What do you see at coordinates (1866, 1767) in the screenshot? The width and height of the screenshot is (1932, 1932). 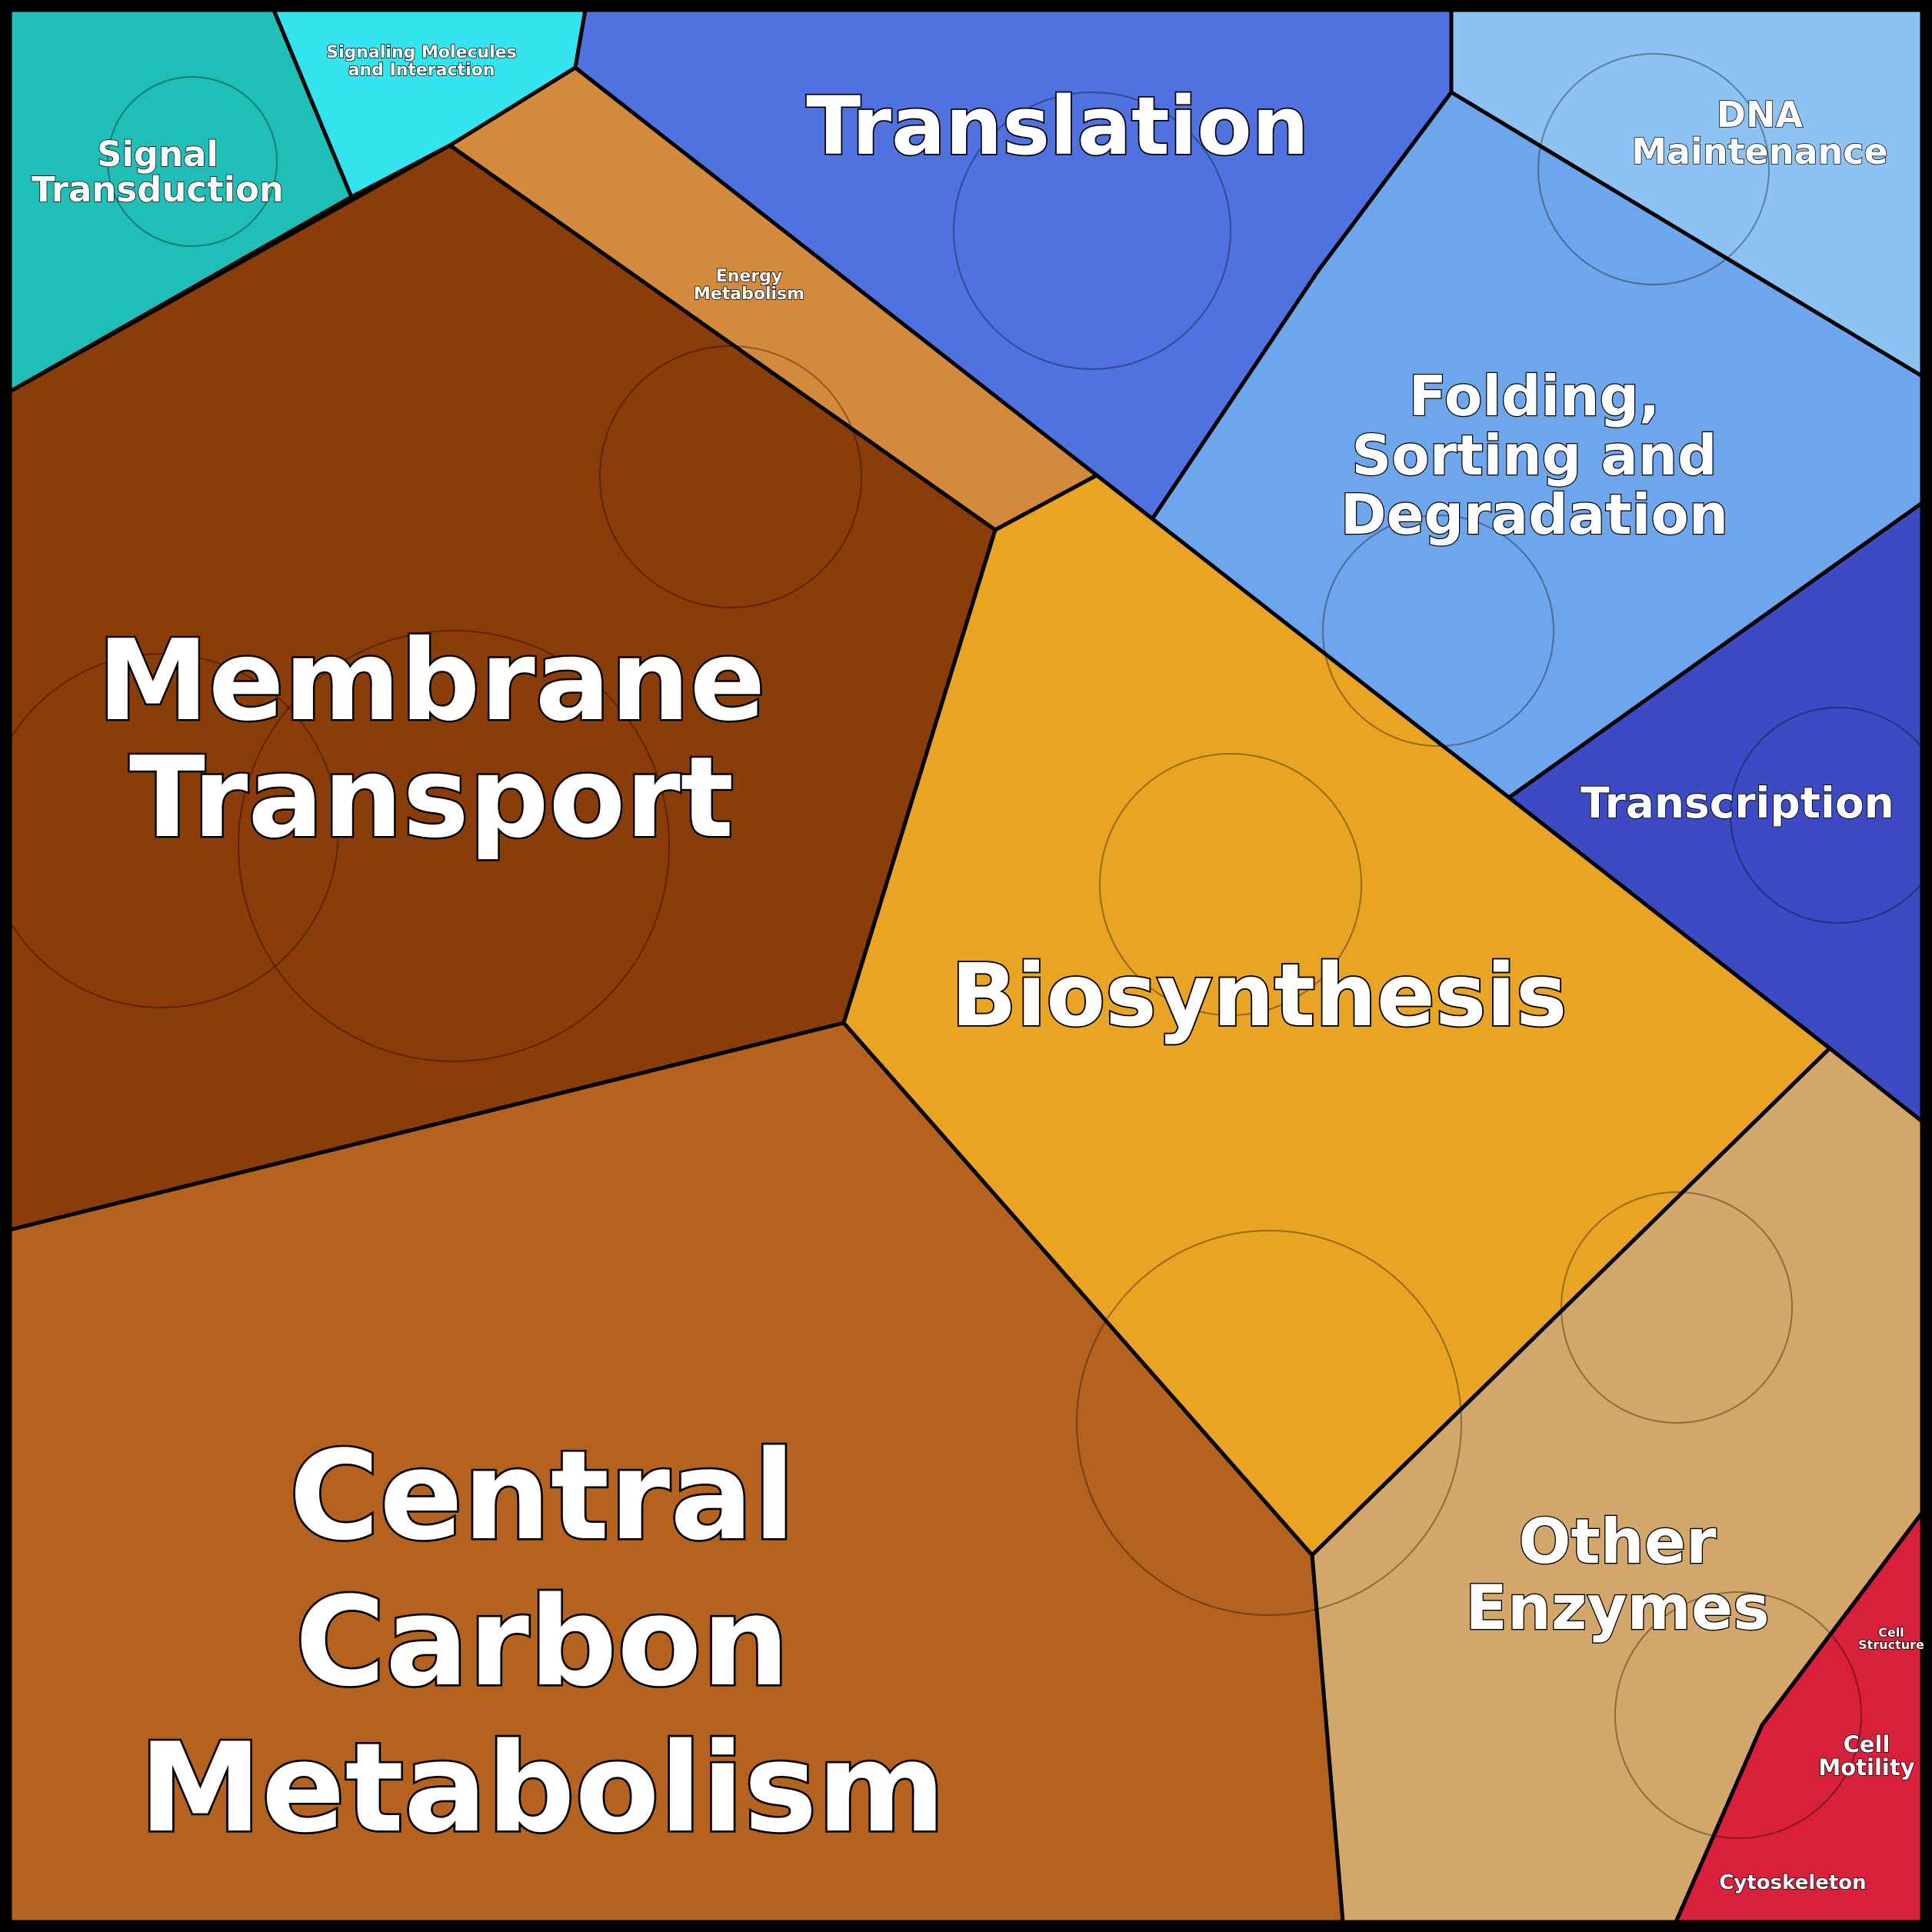 I see `label-line: Motility` at bounding box center [1866, 1767].